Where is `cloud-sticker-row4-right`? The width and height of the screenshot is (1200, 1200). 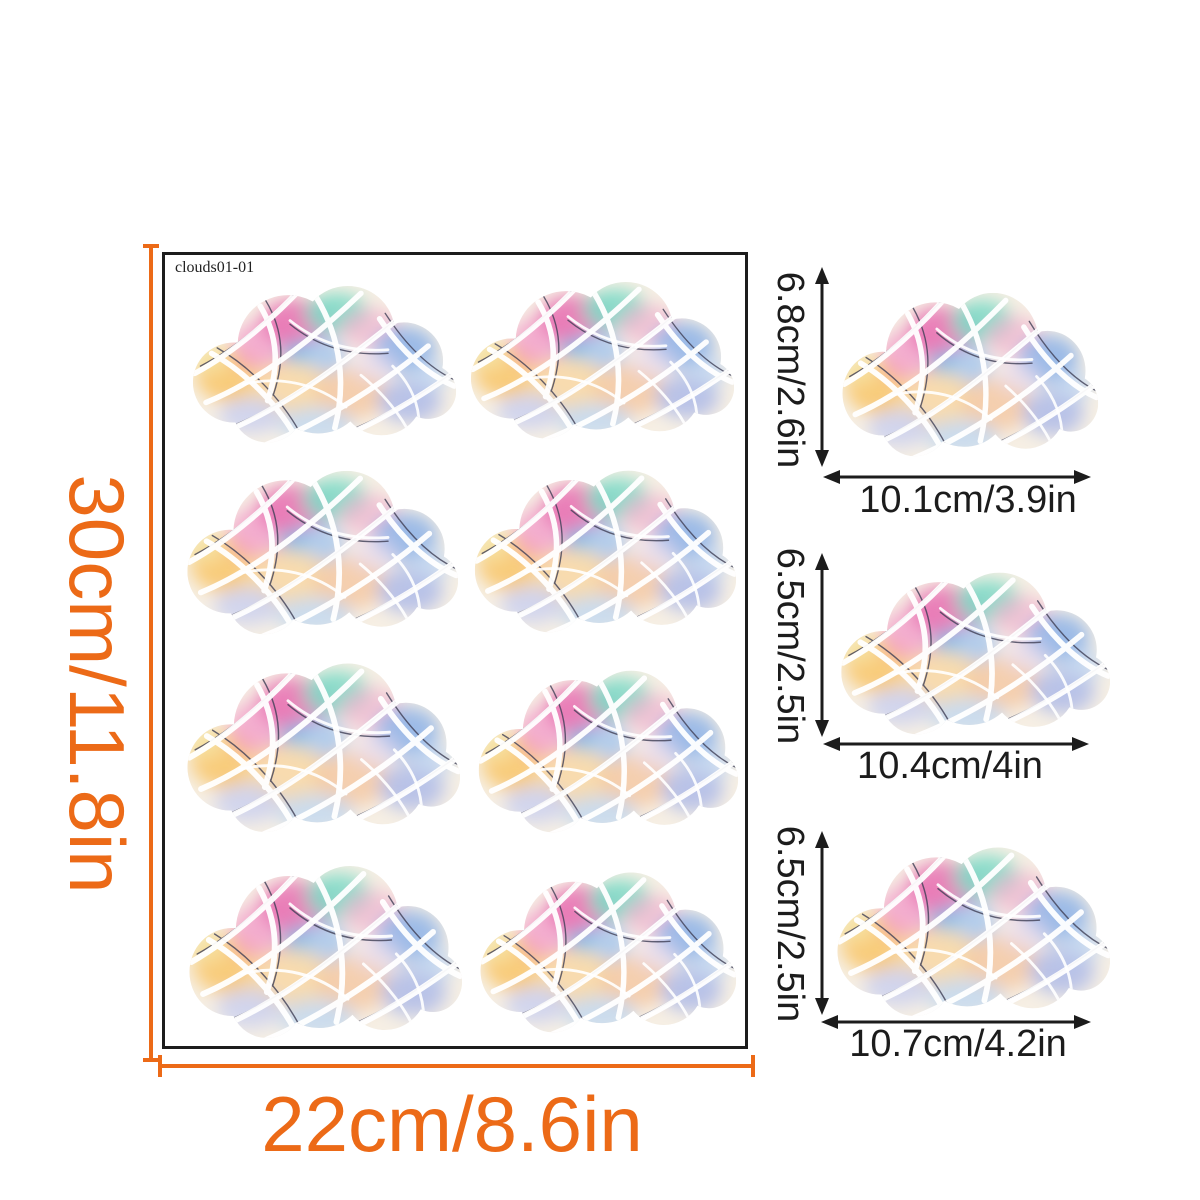 cloud-sticker-row4-right is located at coordinates (602, 945).